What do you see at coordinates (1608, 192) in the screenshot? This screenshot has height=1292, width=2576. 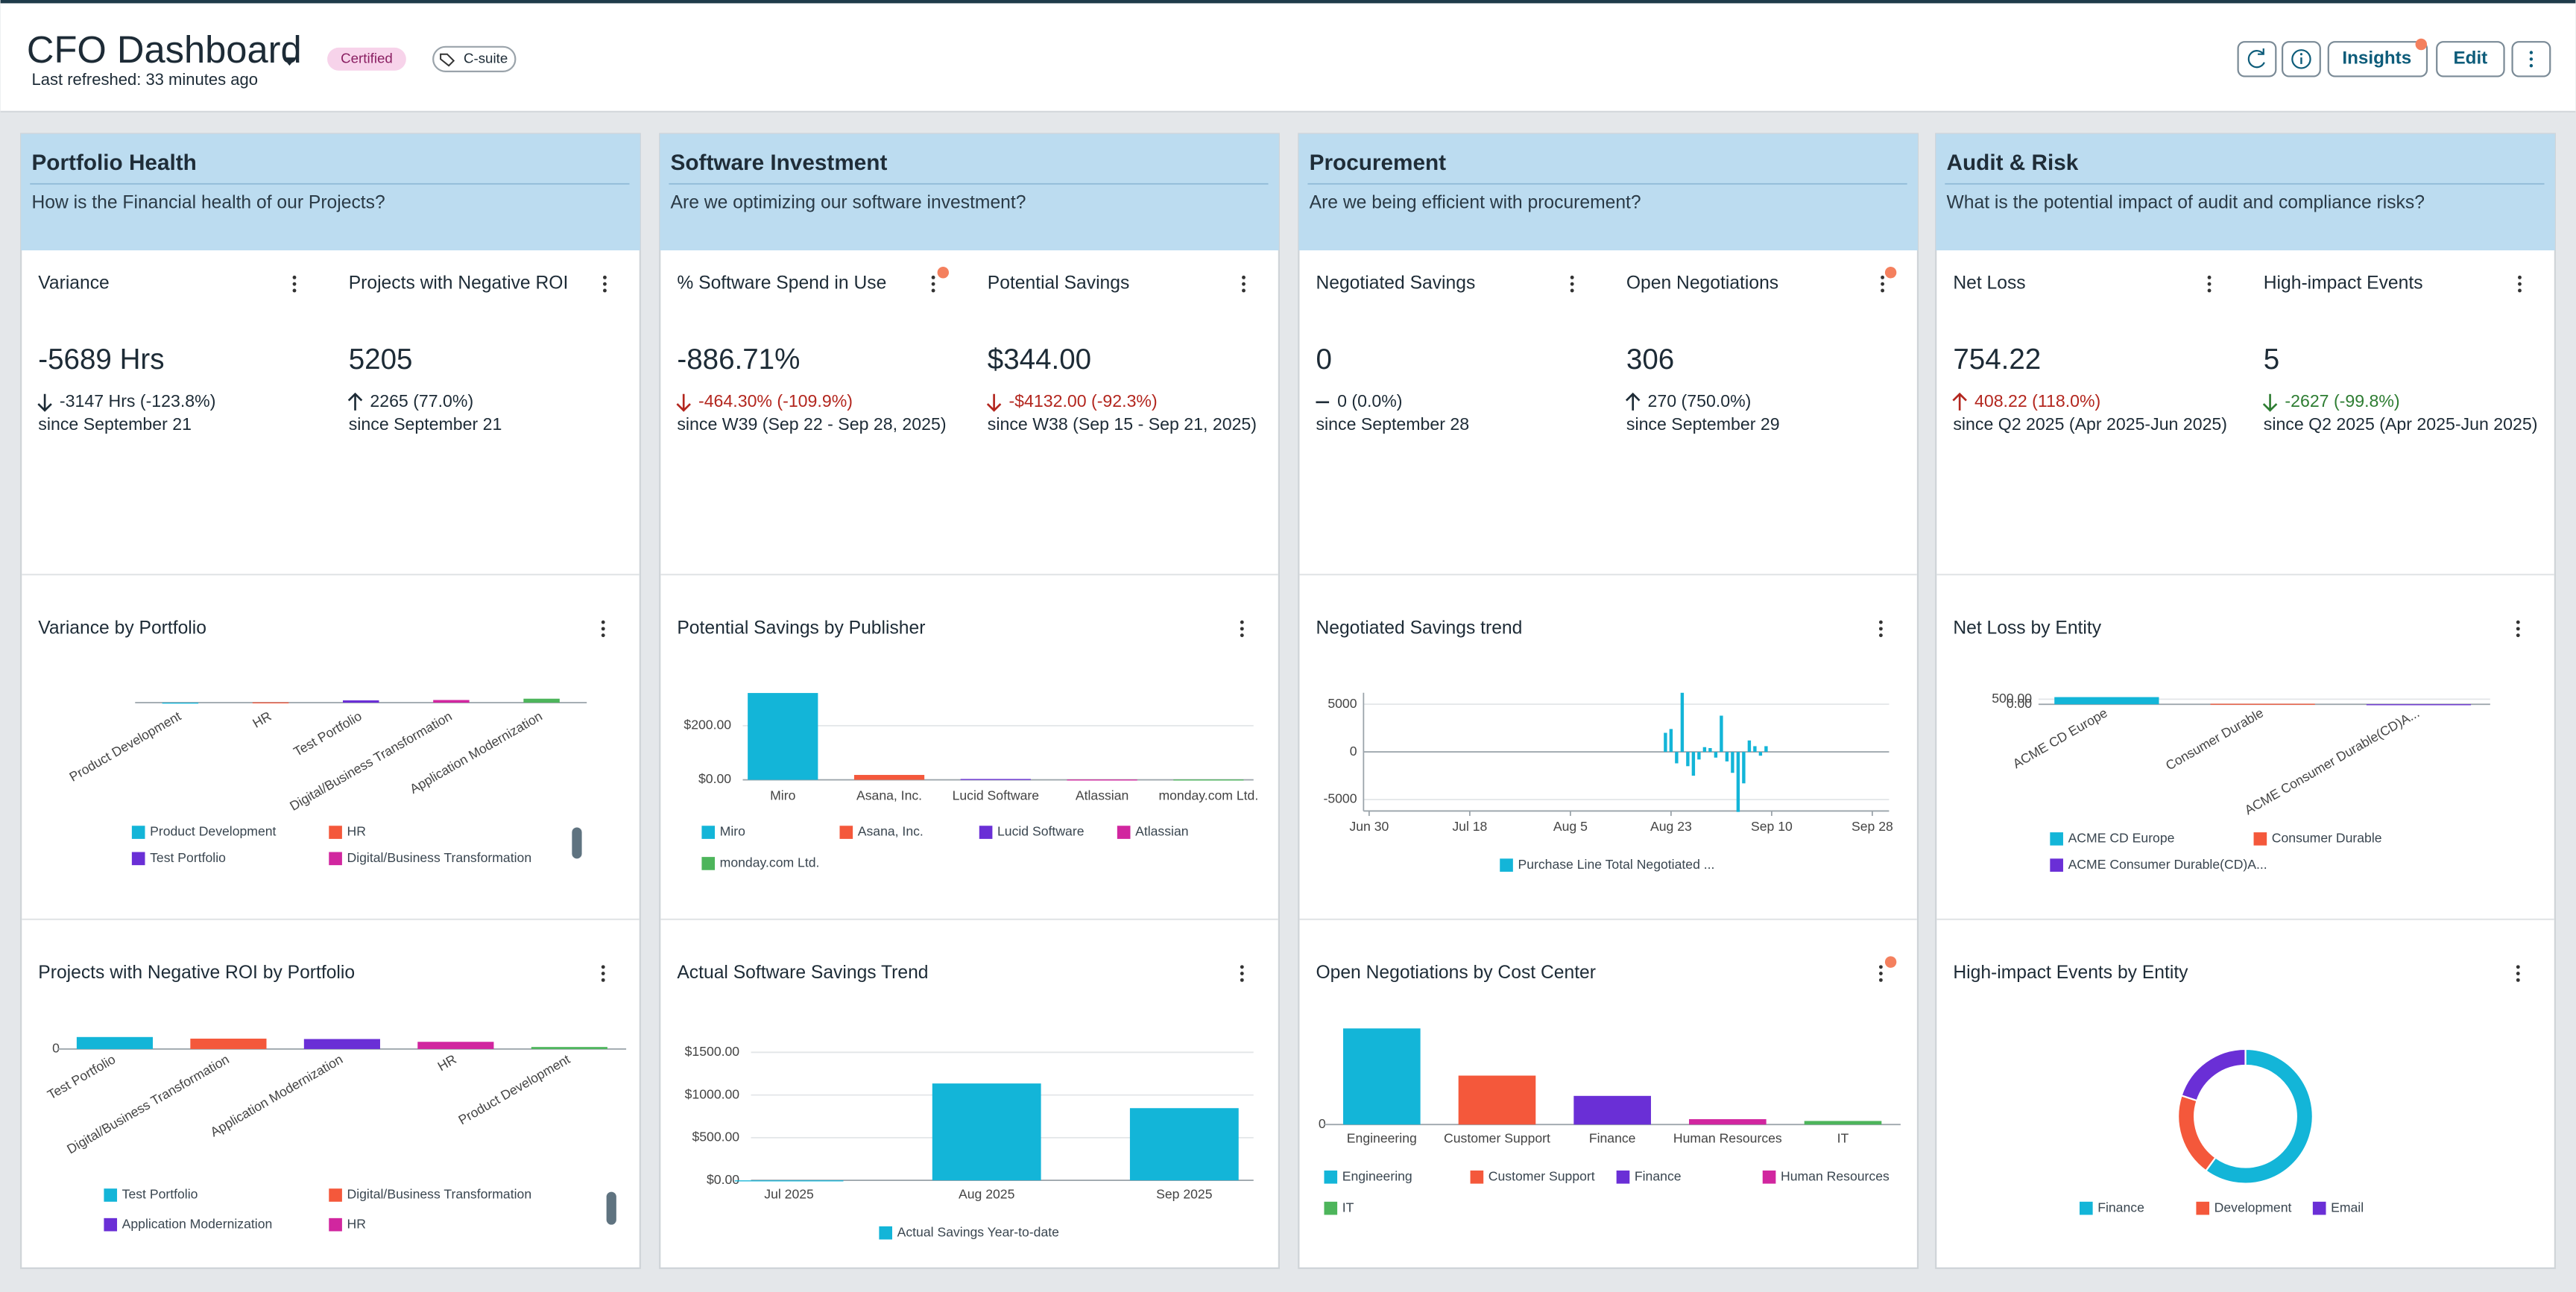 I see `panel-header` at bounding box center [1608, 192].